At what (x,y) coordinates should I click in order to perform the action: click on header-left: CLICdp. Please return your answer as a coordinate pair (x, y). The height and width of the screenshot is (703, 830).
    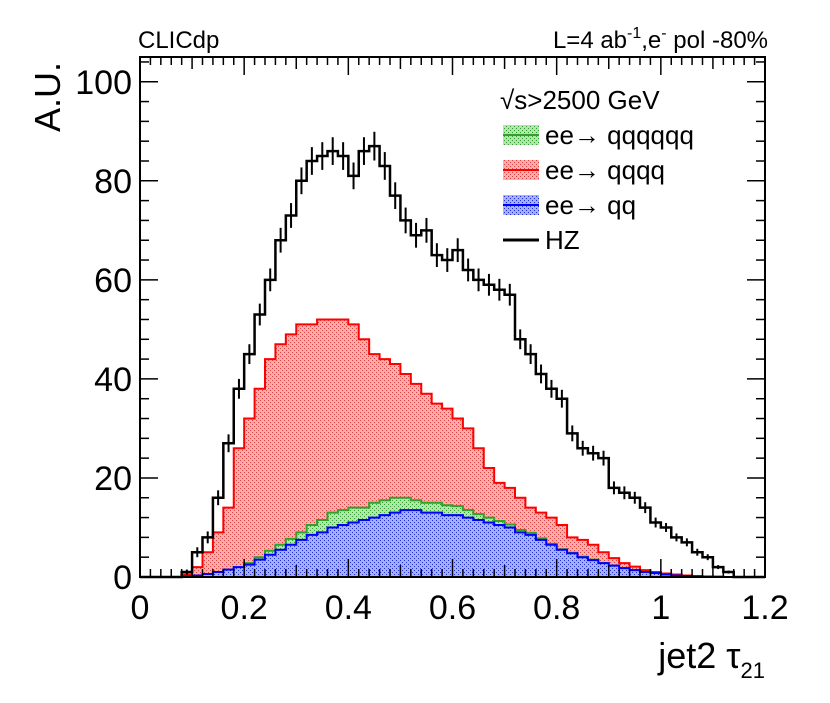
    Looking at the image, I should click on (178, 40).